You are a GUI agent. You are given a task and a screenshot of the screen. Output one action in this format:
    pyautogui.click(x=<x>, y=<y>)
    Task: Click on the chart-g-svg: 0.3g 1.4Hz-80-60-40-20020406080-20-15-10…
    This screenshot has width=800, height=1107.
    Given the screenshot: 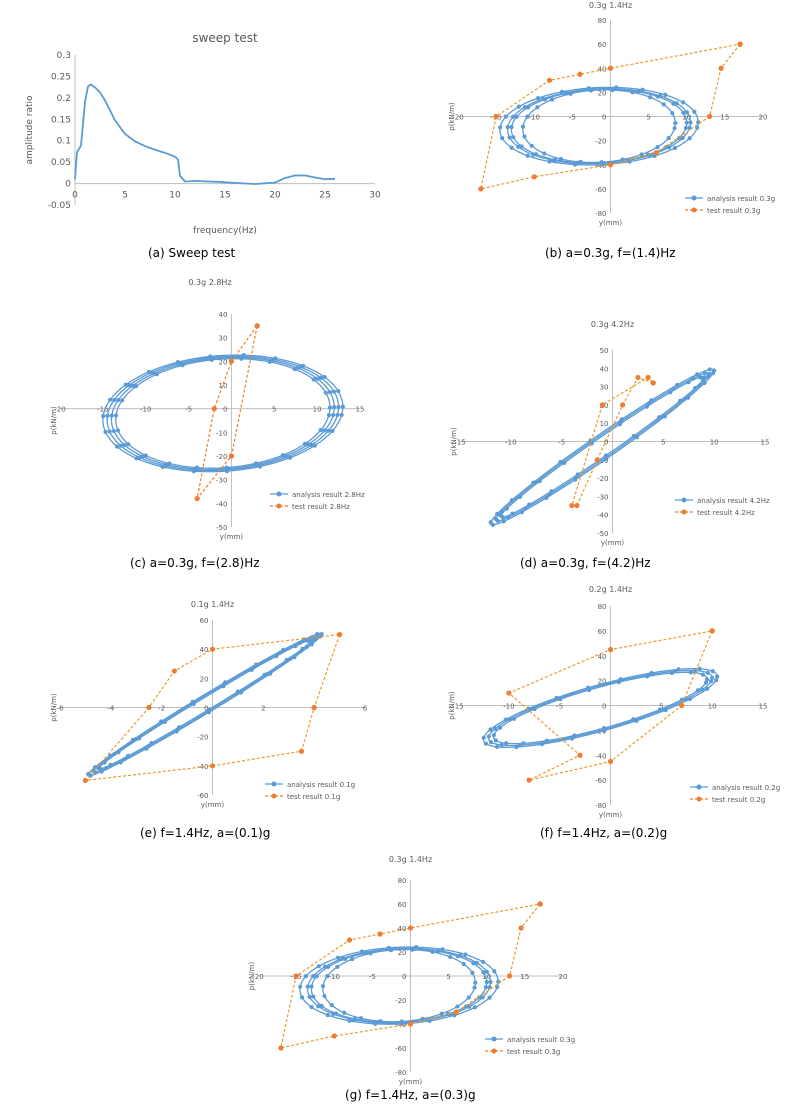 What is the action you would take?
    pyautogui.click(x=411, y=970)
    